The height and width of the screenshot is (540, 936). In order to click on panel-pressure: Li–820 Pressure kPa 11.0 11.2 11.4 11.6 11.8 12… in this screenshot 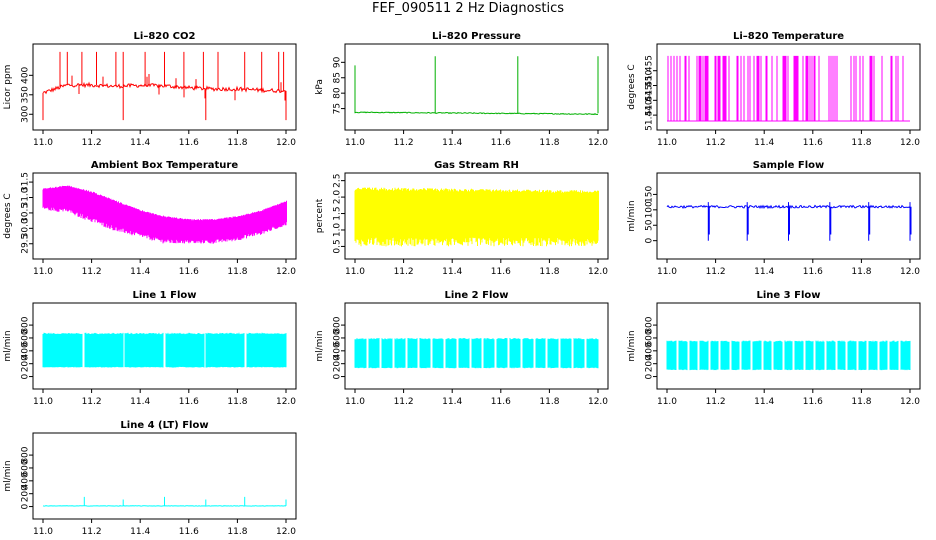, I will do `click(462, 89)`.